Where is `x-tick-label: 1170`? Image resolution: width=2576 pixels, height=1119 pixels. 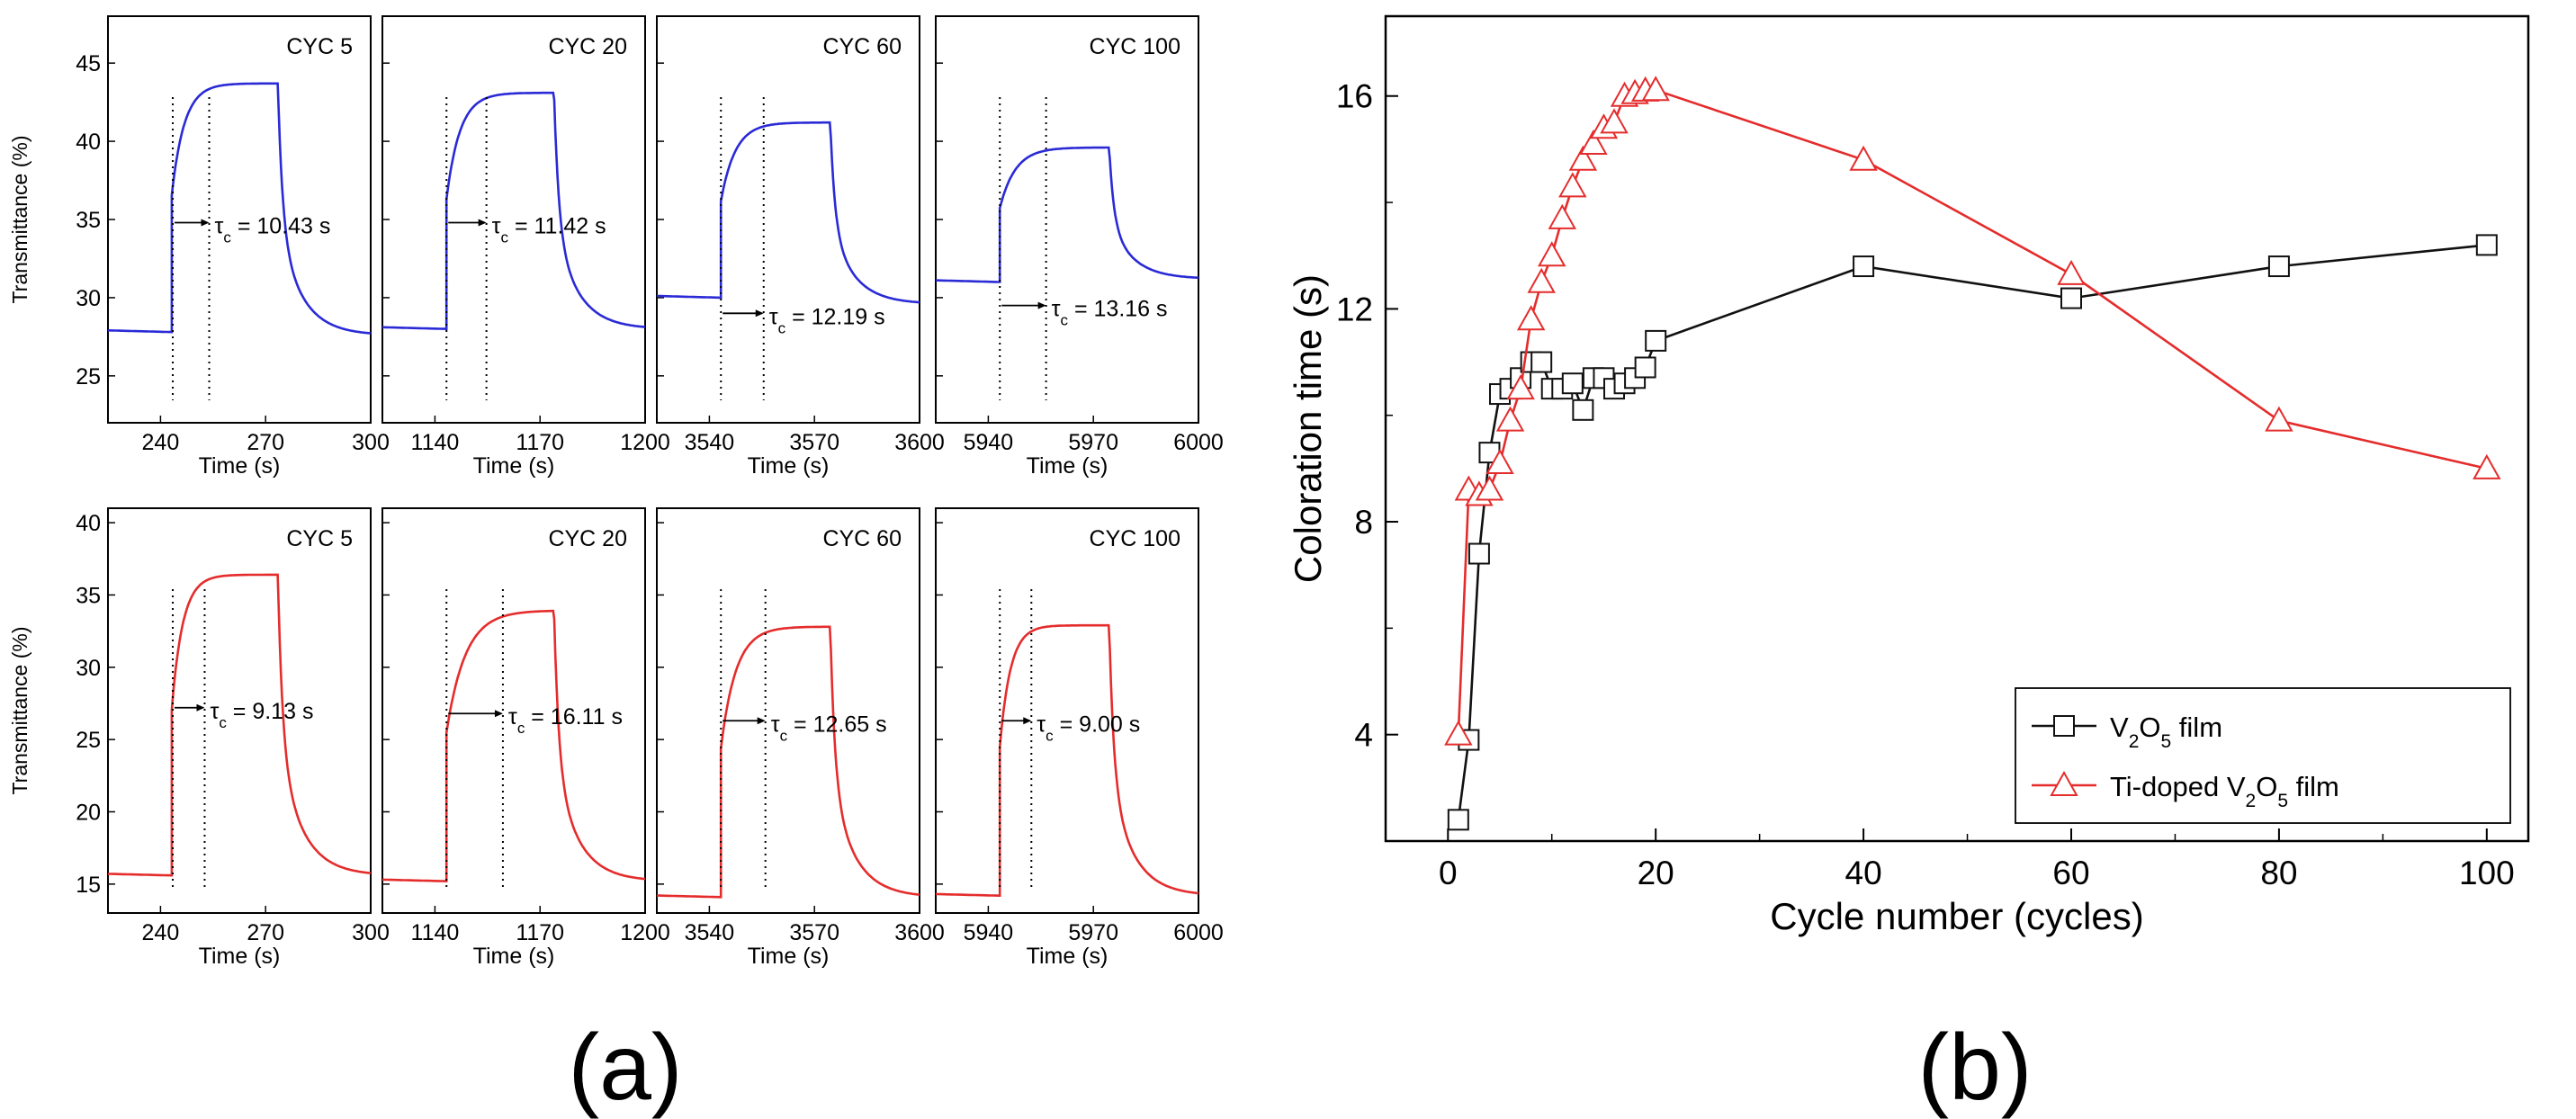 x-tick-label: 1170 is located at coordinates (540, 442).